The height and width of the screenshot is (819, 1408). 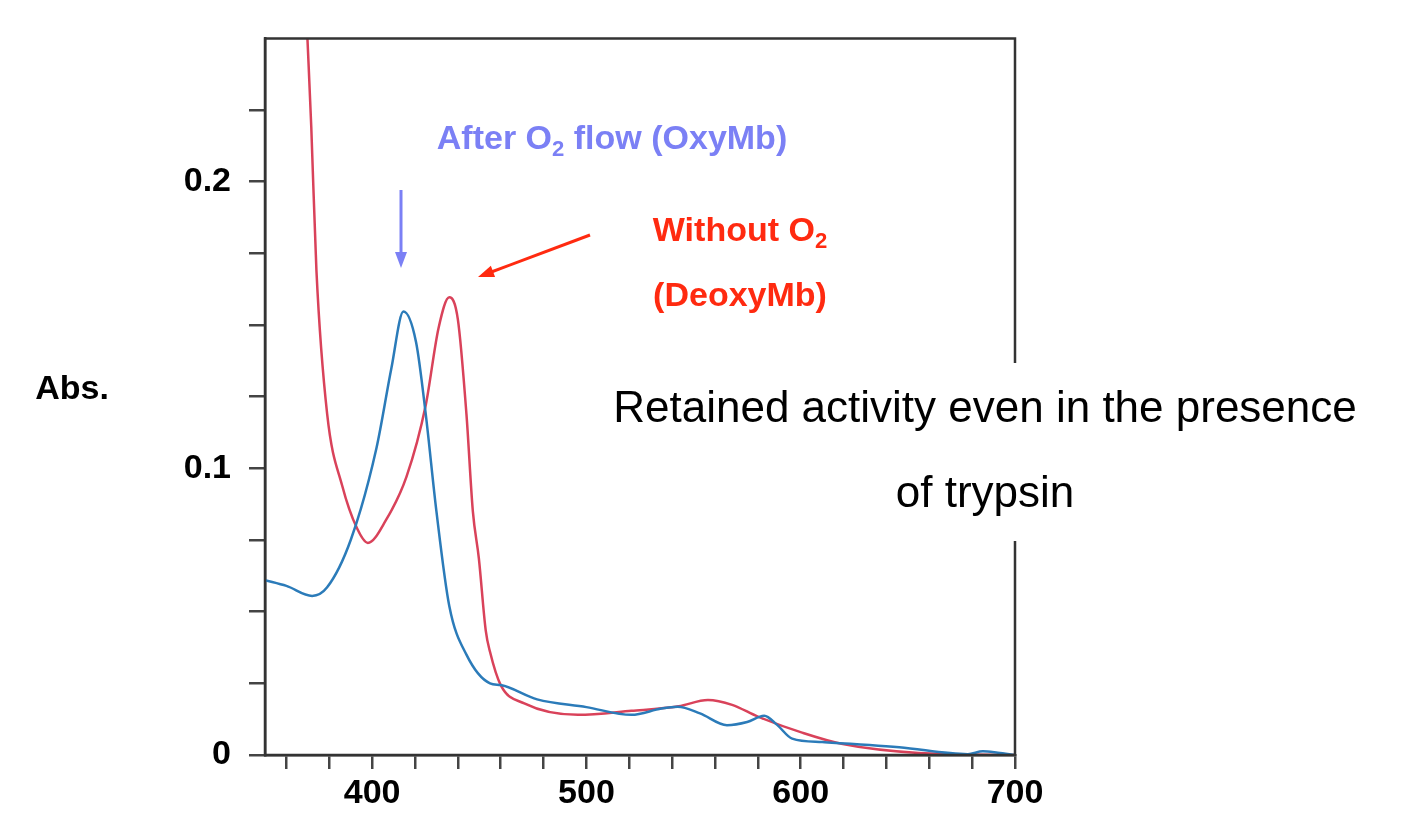 What do you see at coordinates (72, 387) in the screenshot?
I see `y-axis-title: Abs.` at bounding box center [72, 387].